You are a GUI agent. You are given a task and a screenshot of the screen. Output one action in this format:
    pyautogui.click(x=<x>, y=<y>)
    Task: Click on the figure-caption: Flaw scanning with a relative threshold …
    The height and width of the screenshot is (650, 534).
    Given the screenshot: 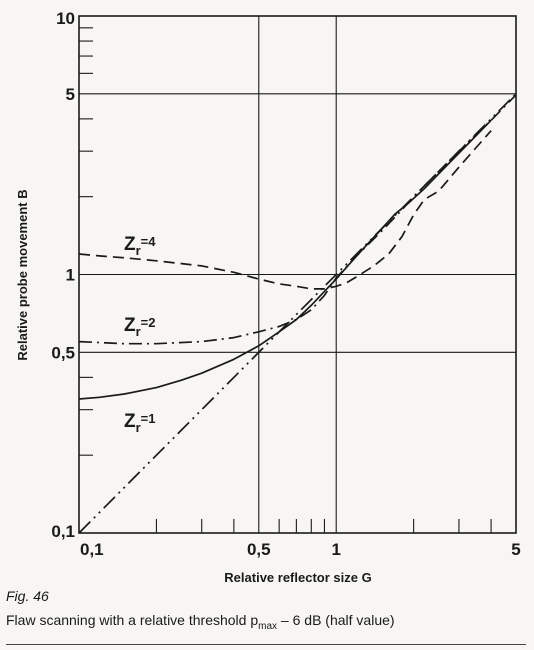 What is the action you would take?
    pyautogui.click(x=200, y=622)
    